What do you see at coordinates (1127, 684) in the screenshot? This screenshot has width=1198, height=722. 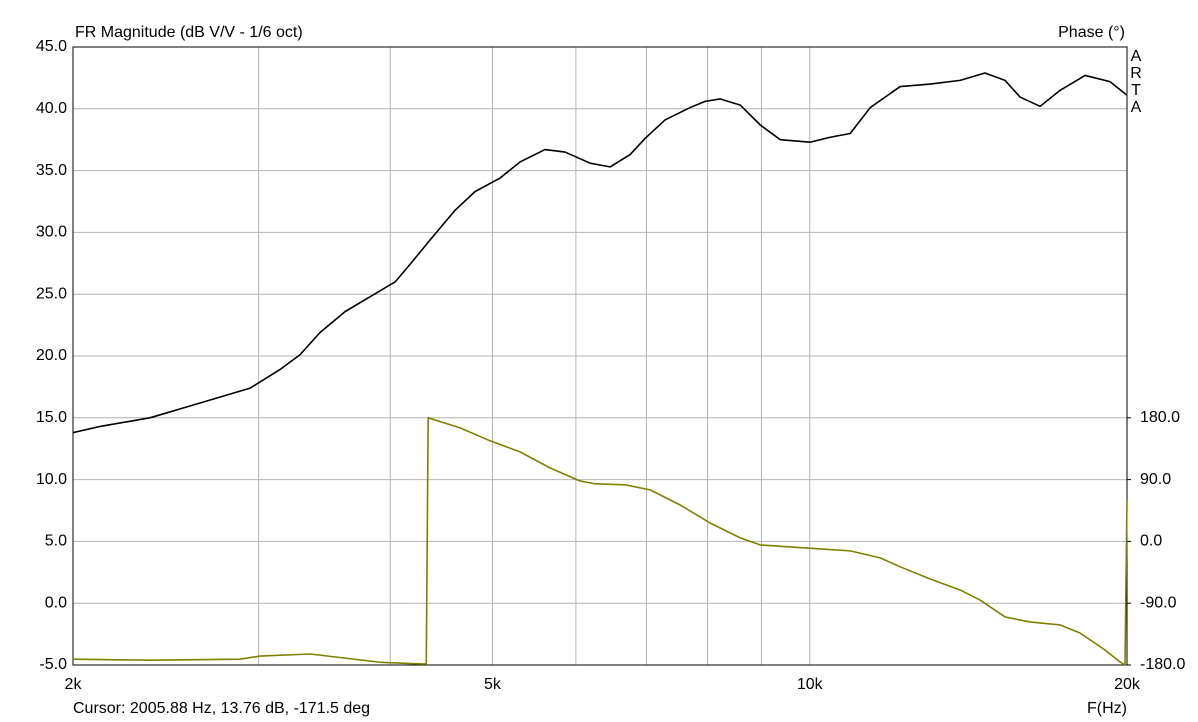 I see `x-tick-label: 20k` at bounding box center [1127, 684].